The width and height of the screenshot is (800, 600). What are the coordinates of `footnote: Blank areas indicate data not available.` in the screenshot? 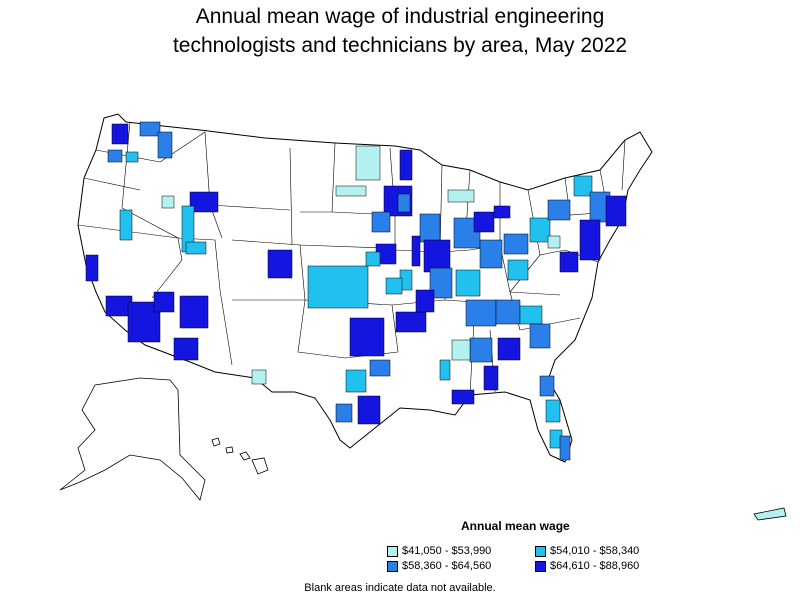 It's located at (400, 588).